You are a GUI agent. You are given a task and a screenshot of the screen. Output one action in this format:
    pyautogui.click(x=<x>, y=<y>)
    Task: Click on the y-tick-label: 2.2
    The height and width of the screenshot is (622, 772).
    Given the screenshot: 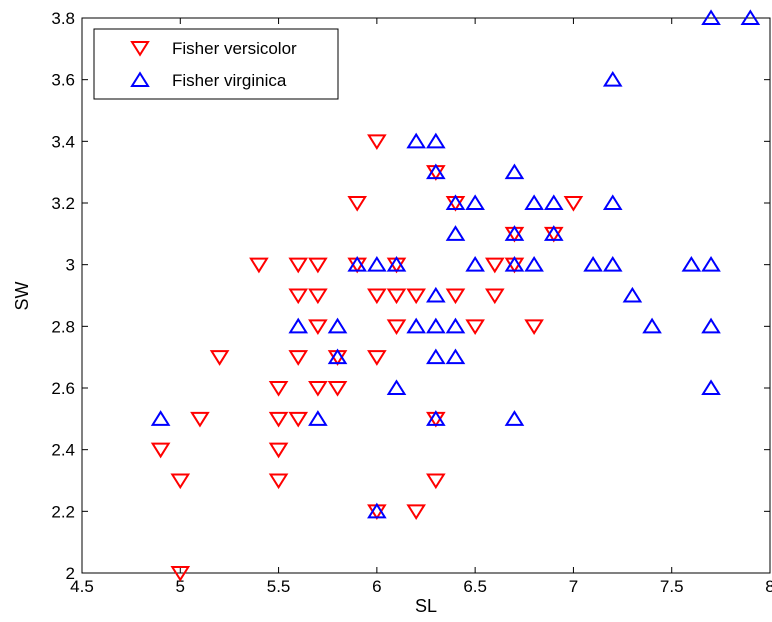 What is the action you would take?
    pyautogui.click(x=63, y=511)
    